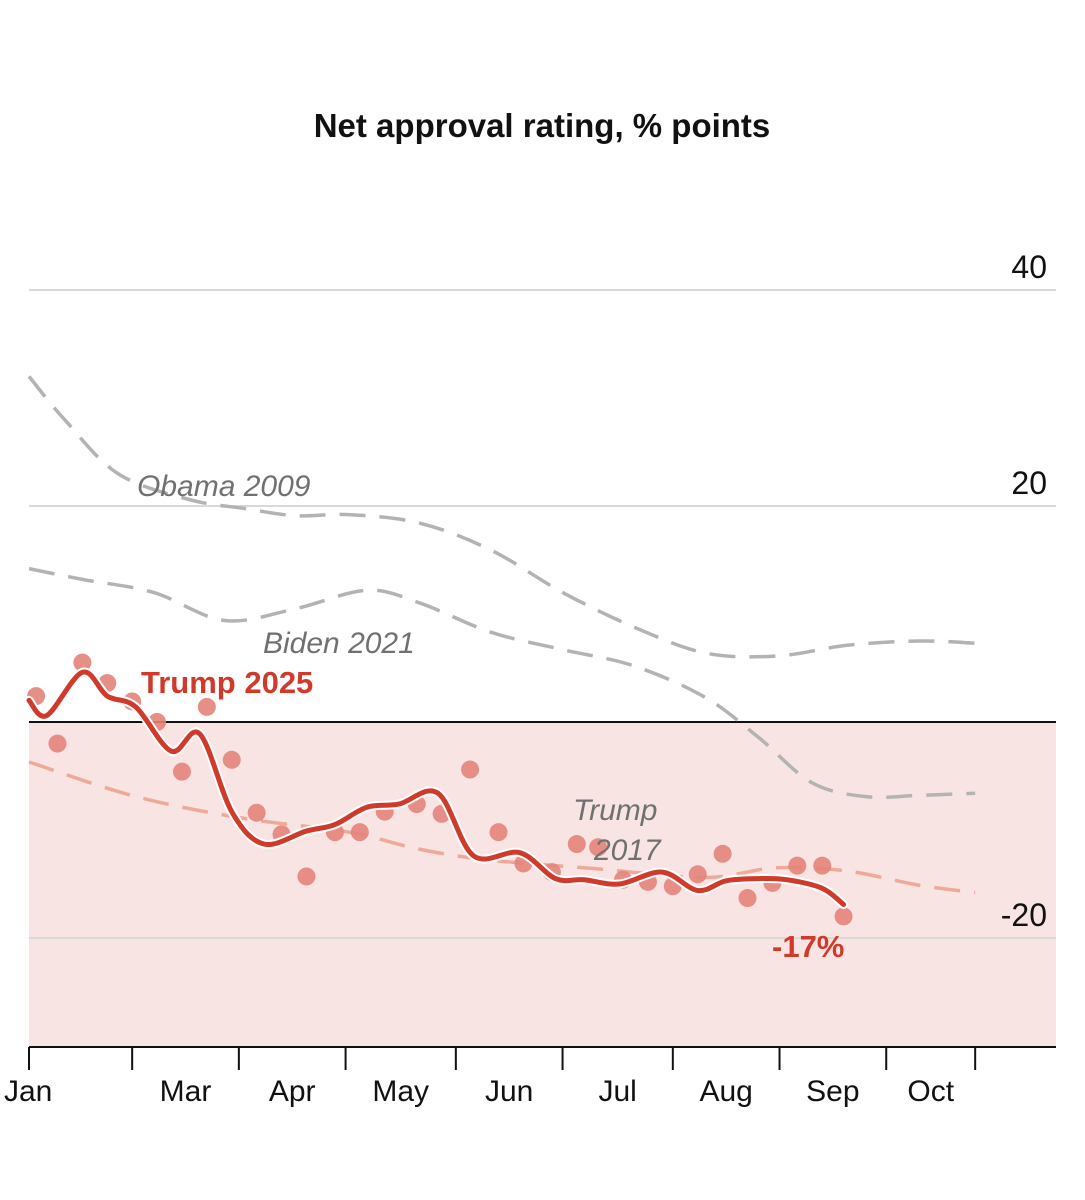 The image size is (1085, 1200). I want to click on label-trump-2025: Trump 2025, so click(227, 682).